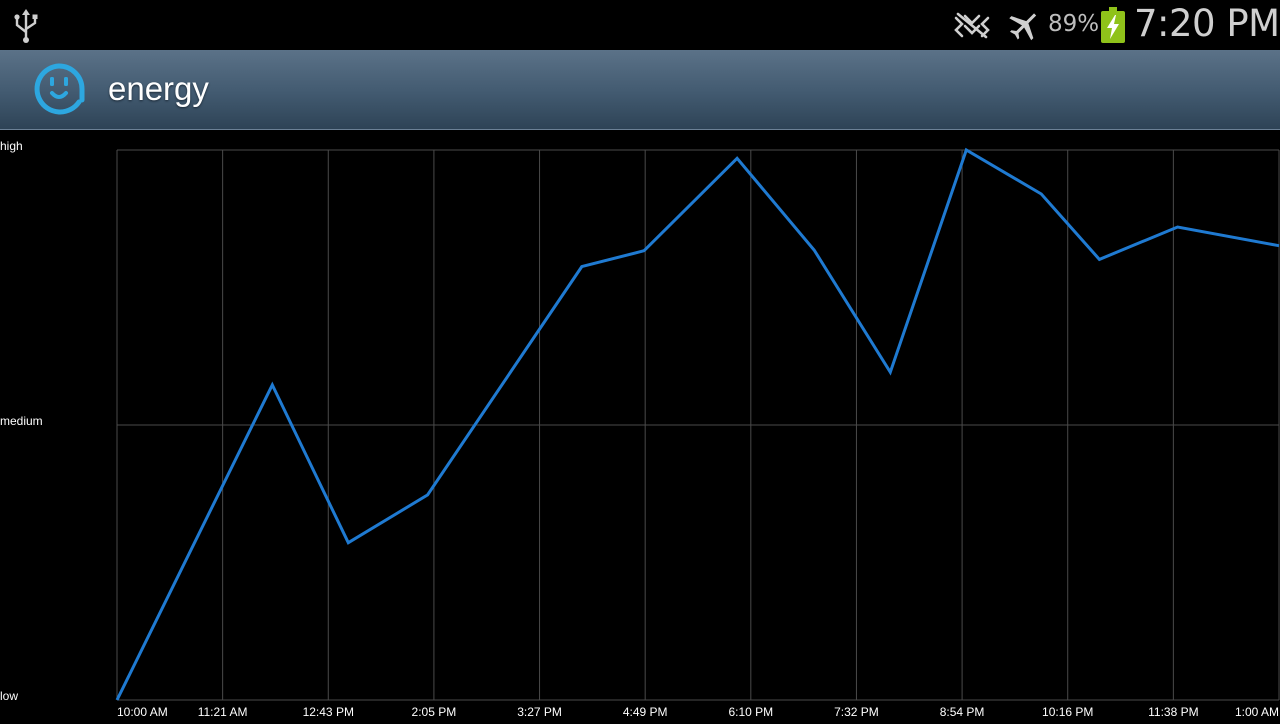  What do you see at coordinates (158, 88) in the screenshot?
I see `app-title: energy` at bounding box center [158, 88].